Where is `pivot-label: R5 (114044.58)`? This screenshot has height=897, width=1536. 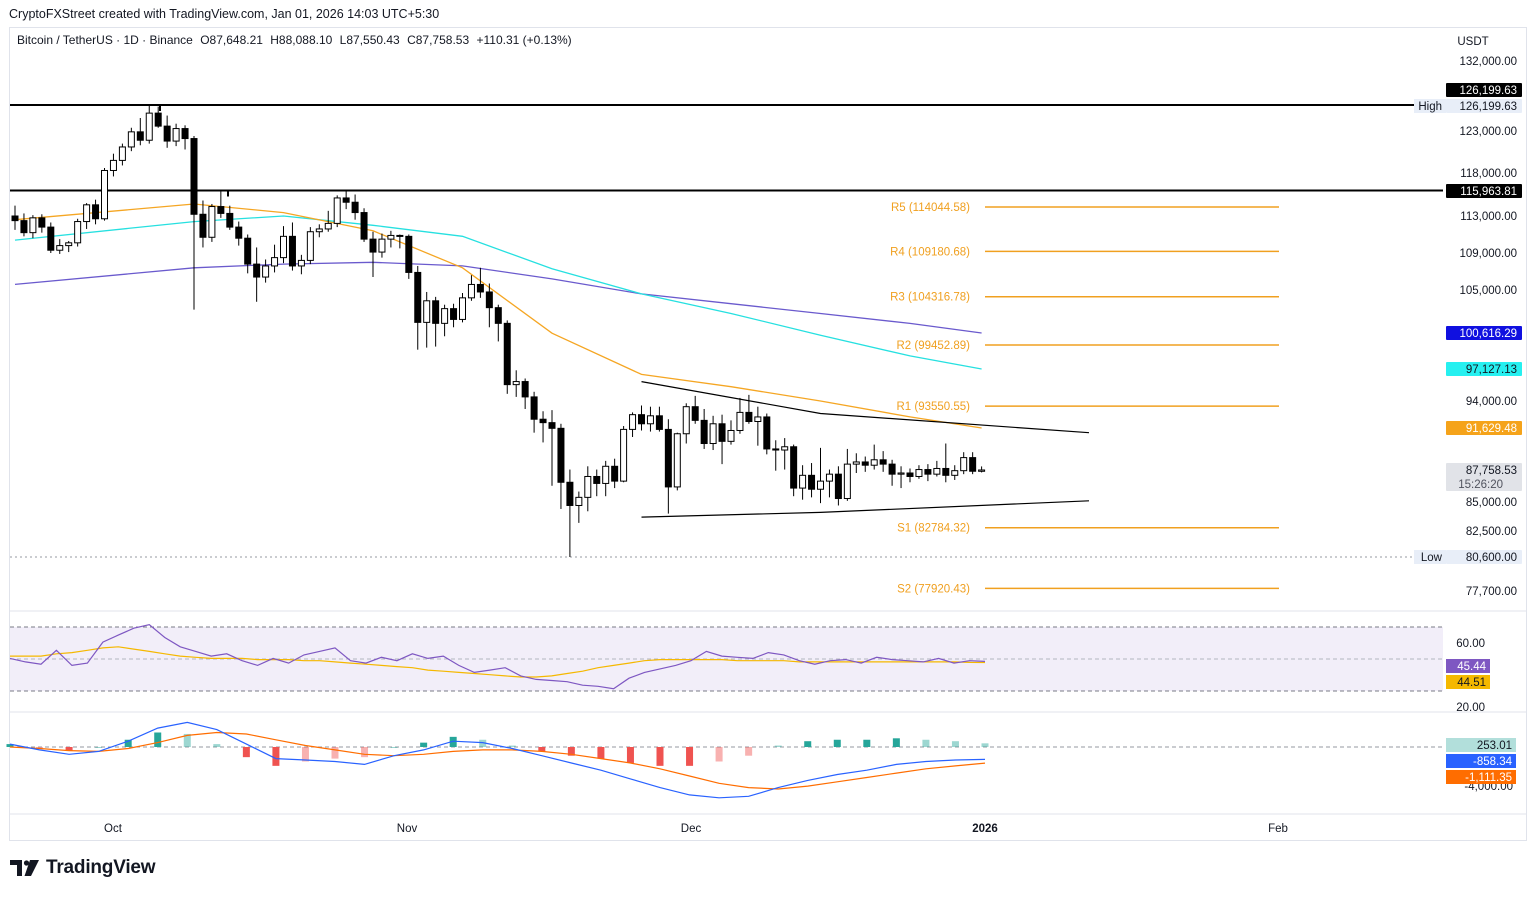 pivot-label: R5 (114044.58) is located at coordinates (930, 208).